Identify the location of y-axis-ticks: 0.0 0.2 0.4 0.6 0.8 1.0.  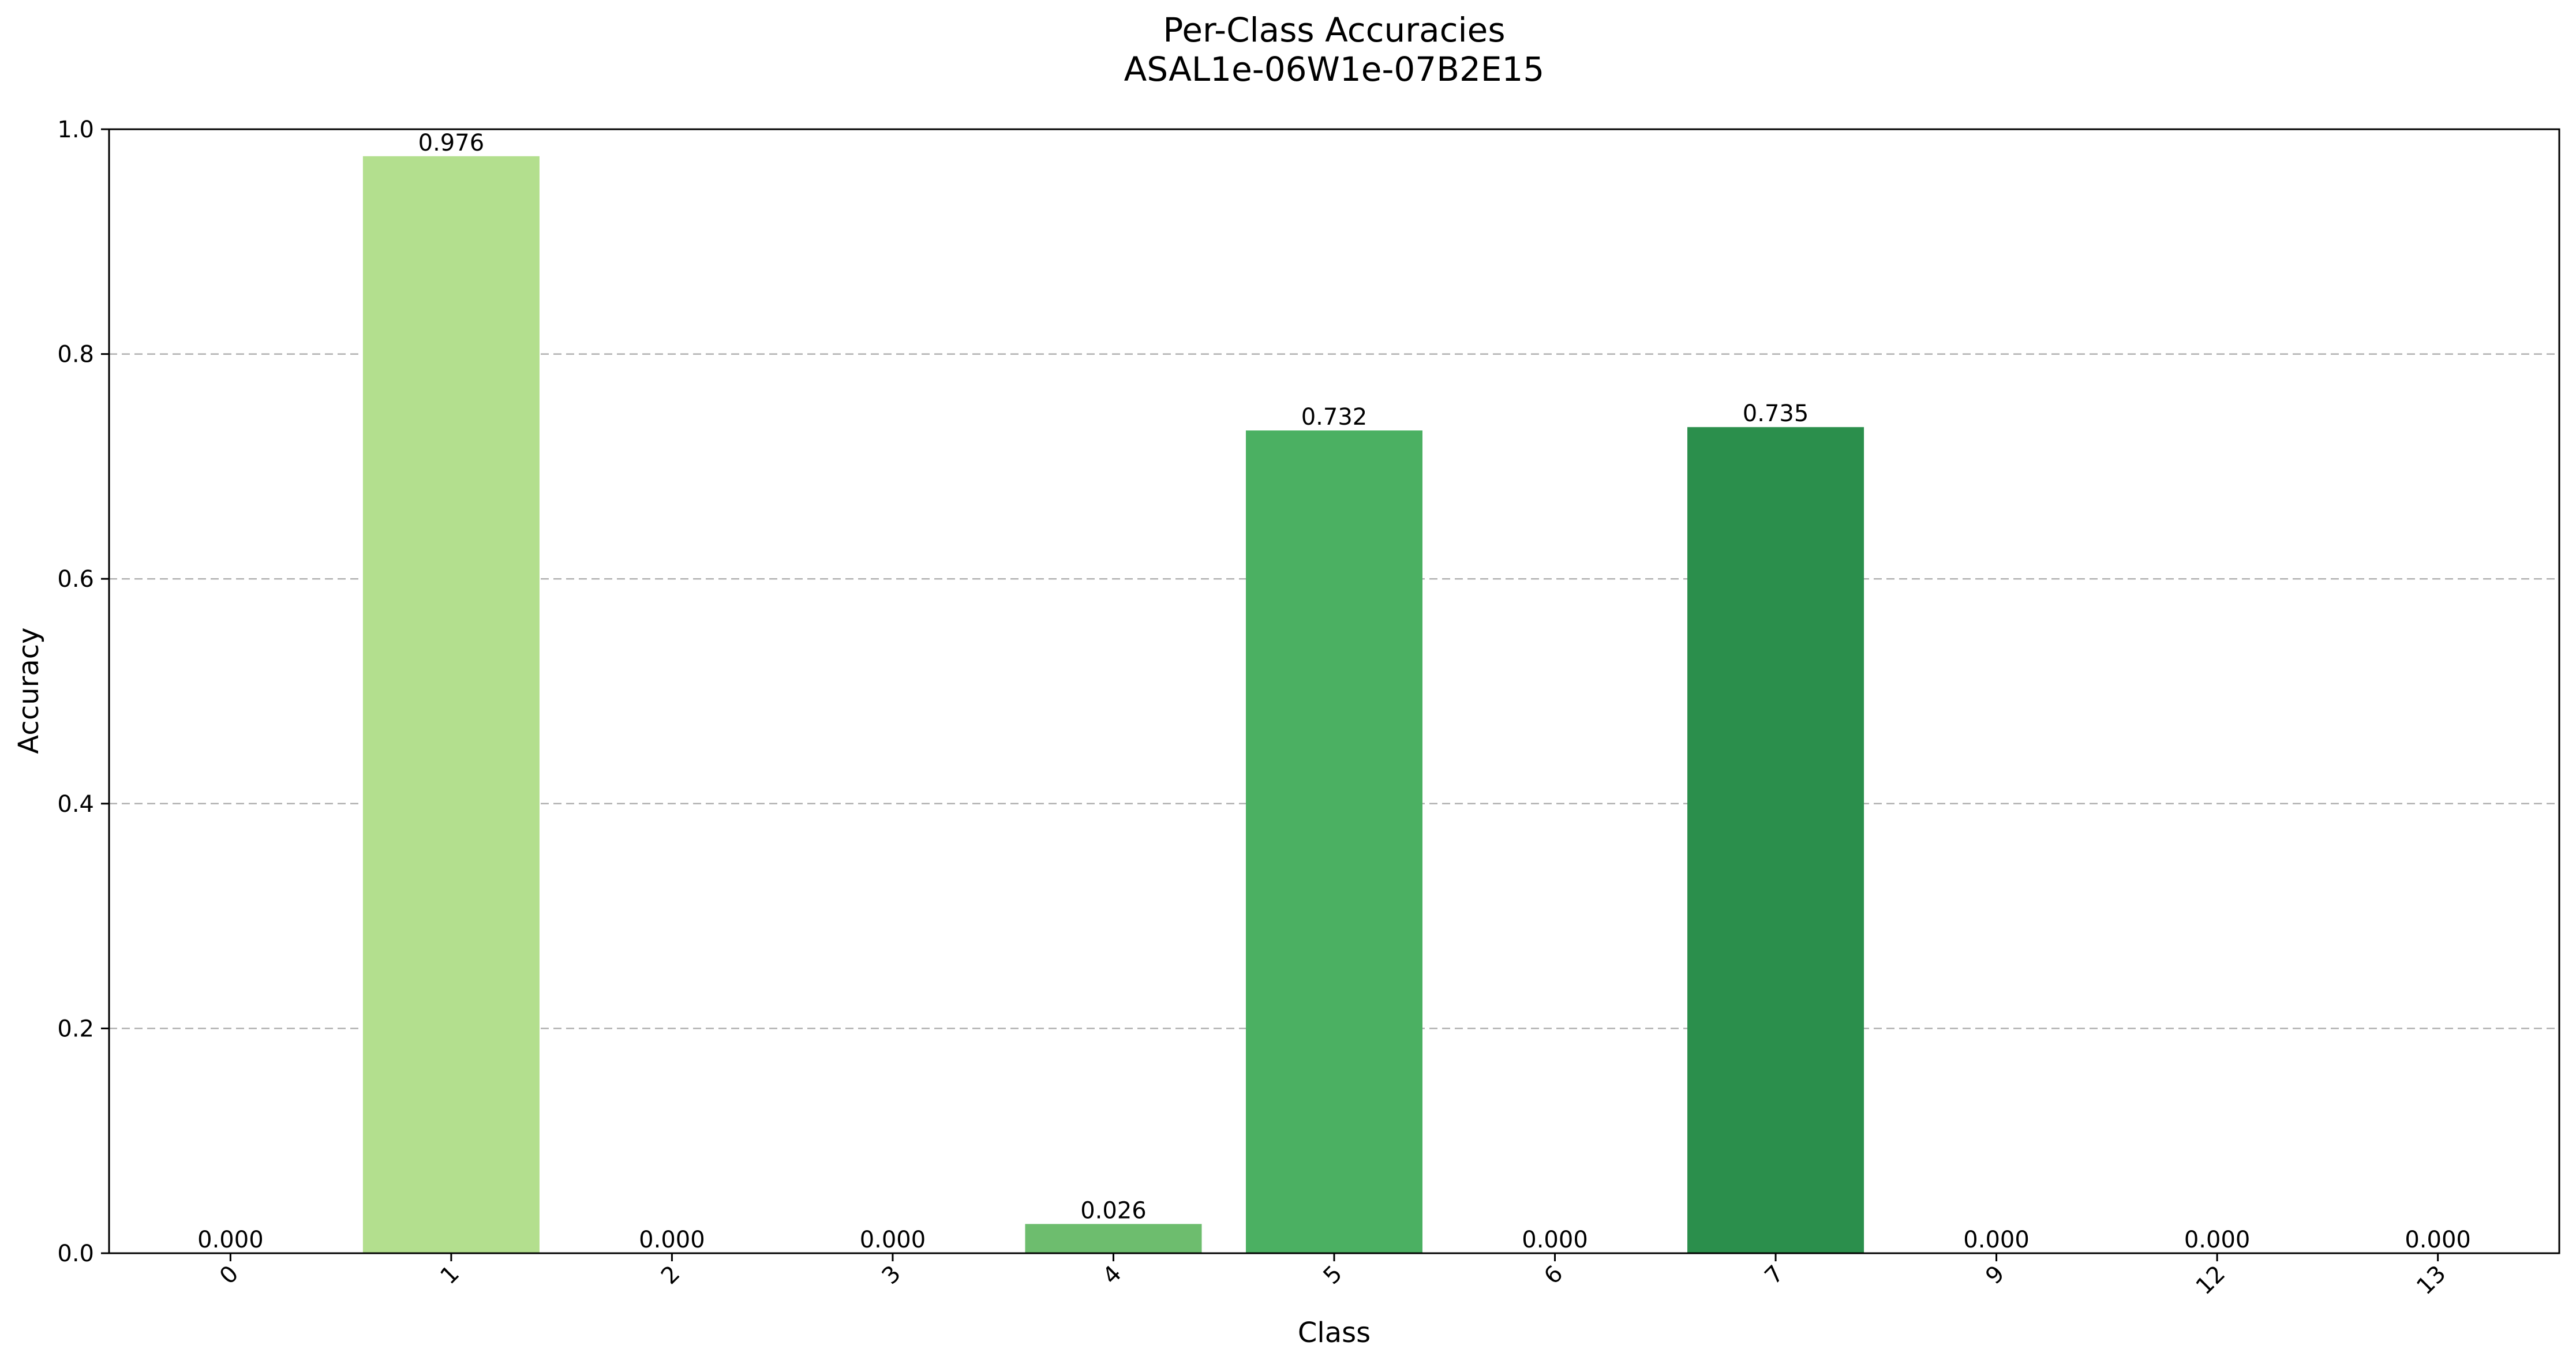
(83, 692).